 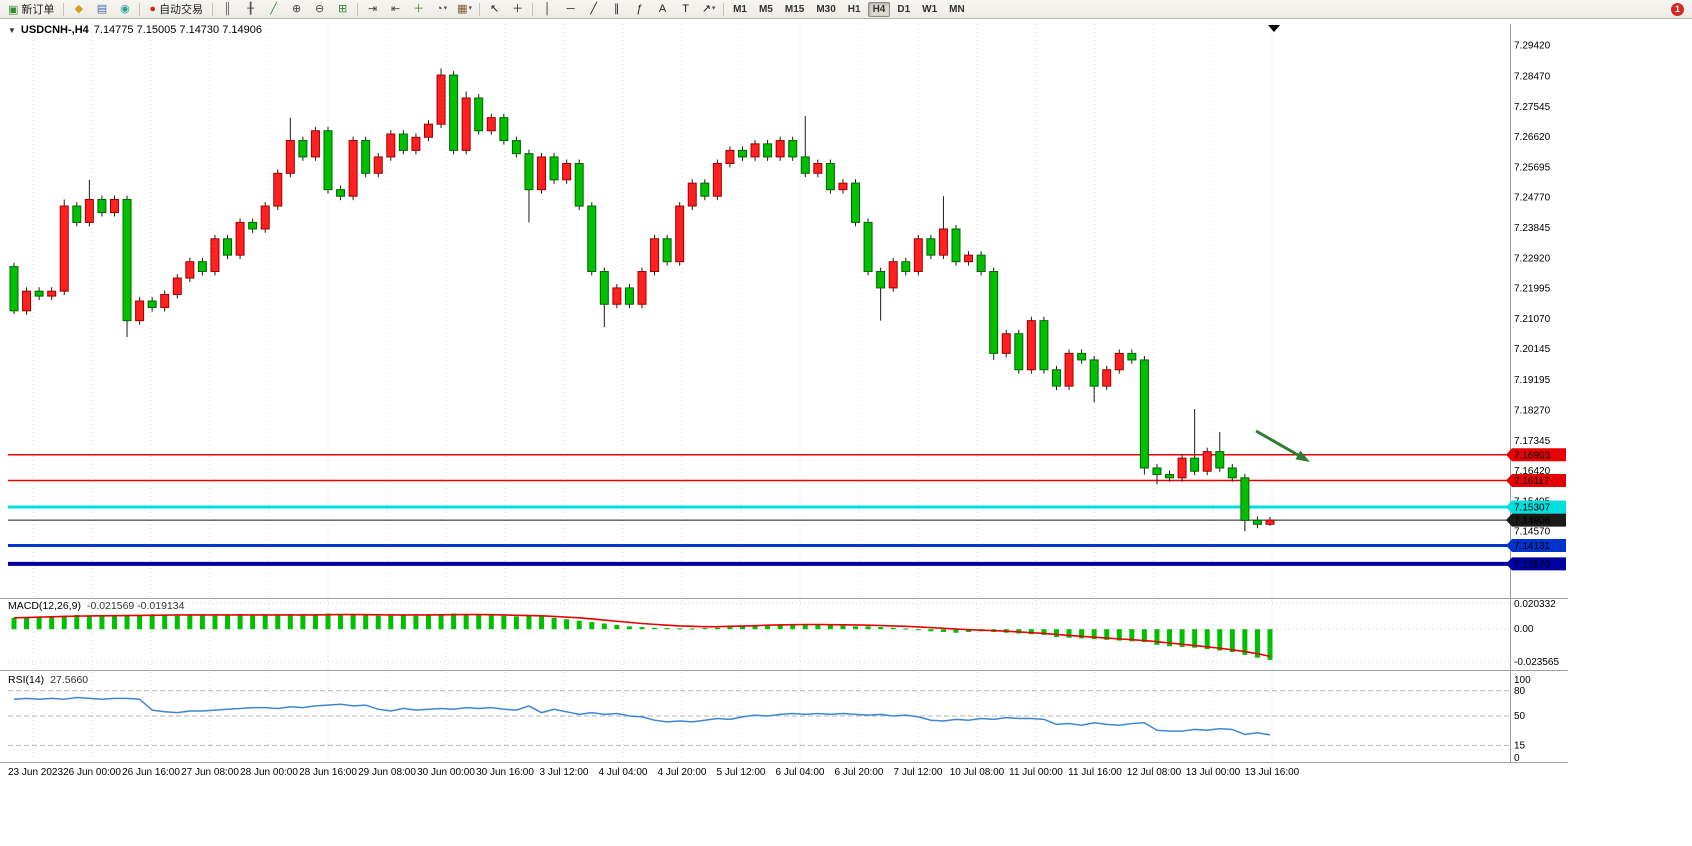 What do you see at coordinates (1277, 443) in the screenshot?
I see `annotation-arrow` at bounding box center [1277, 443].